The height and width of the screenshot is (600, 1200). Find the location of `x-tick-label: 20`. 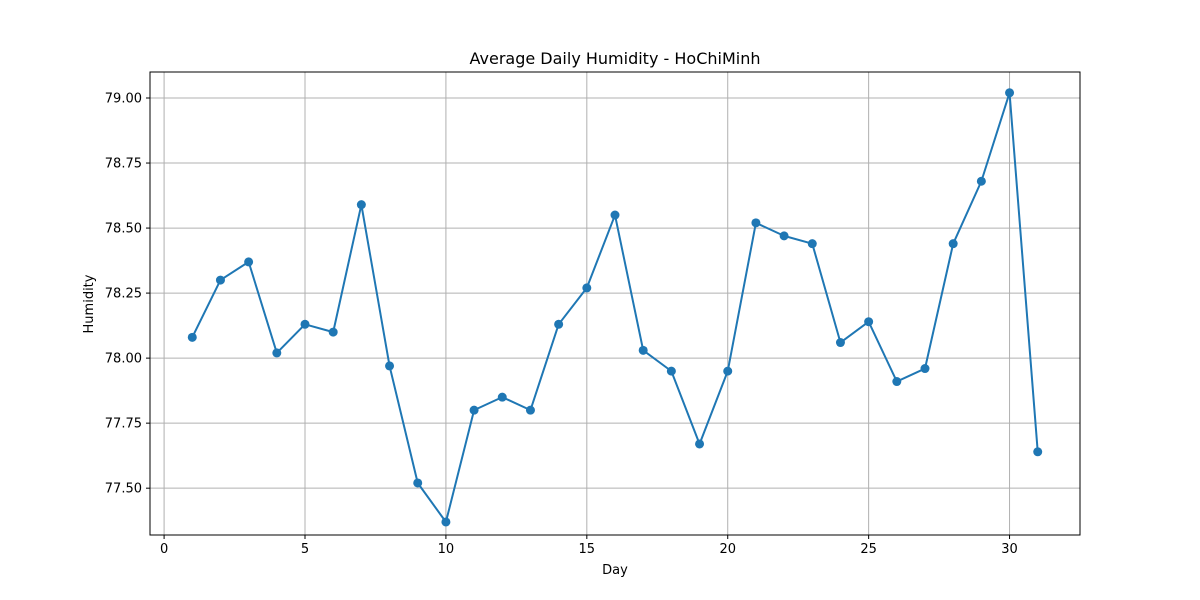

x-tick-label: 20 is located at coordinates (727, 549).